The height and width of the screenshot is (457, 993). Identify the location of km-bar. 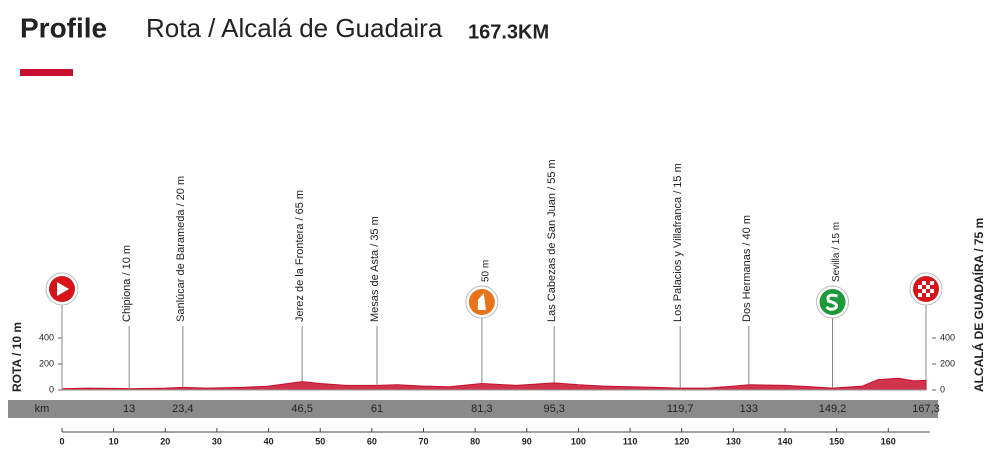
(473, 409).